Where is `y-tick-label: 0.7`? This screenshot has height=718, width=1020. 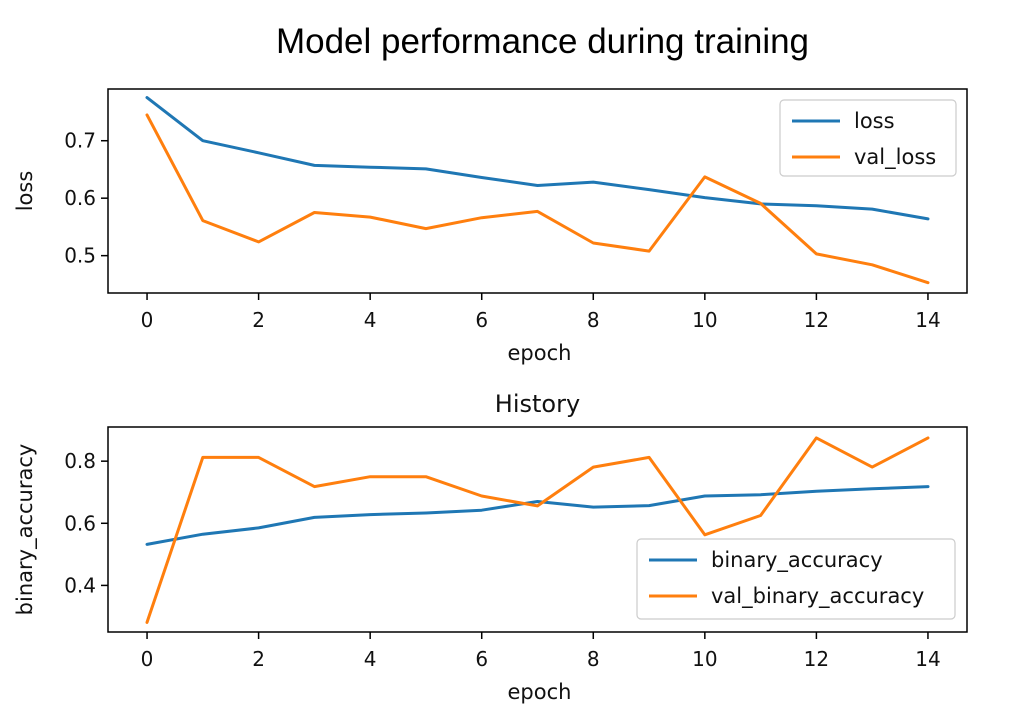
y-tick-label: 0.7 is located at coordinates (80, 141).